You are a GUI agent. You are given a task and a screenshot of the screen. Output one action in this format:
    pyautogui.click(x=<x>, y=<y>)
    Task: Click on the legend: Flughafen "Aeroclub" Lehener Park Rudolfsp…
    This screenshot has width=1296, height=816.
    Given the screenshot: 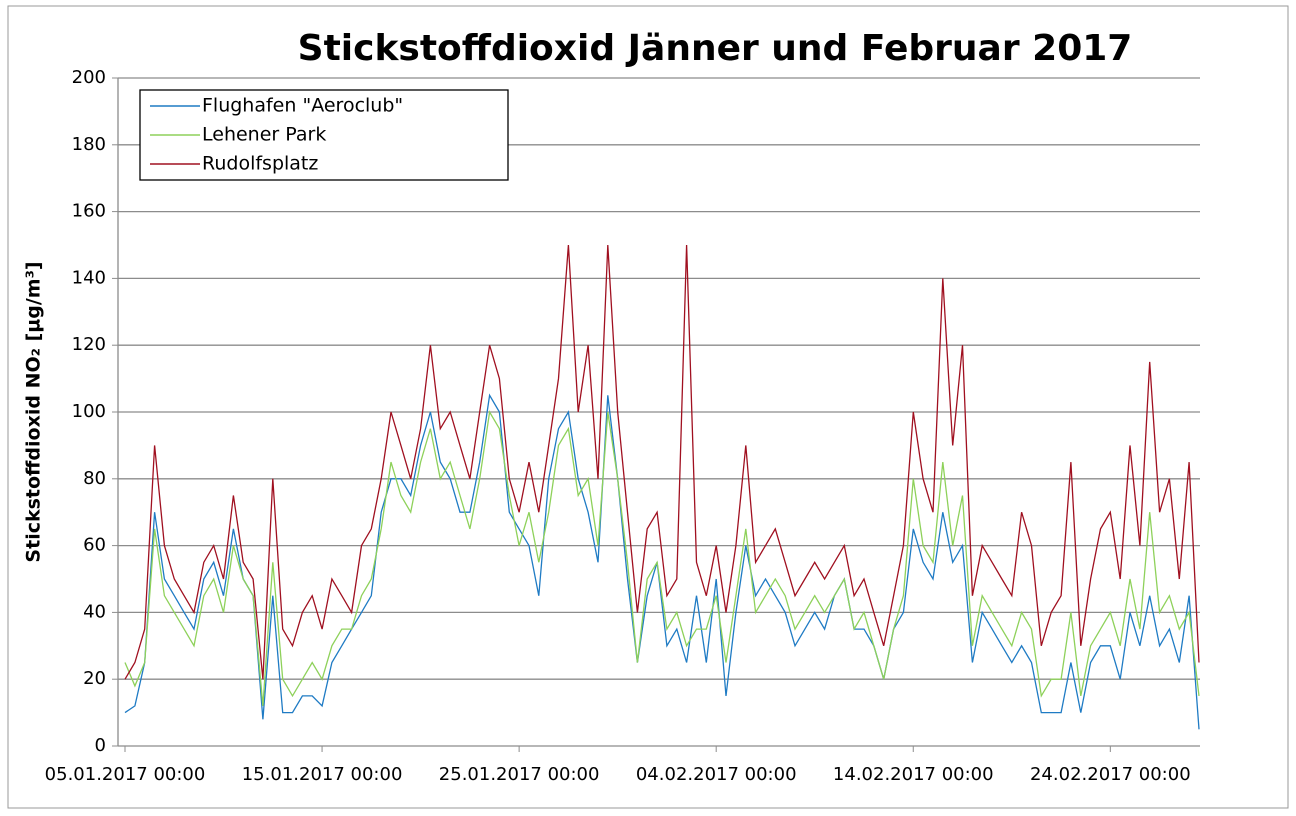 What is the action you would take?
    pyautogui.click(x=324, y=135)
    